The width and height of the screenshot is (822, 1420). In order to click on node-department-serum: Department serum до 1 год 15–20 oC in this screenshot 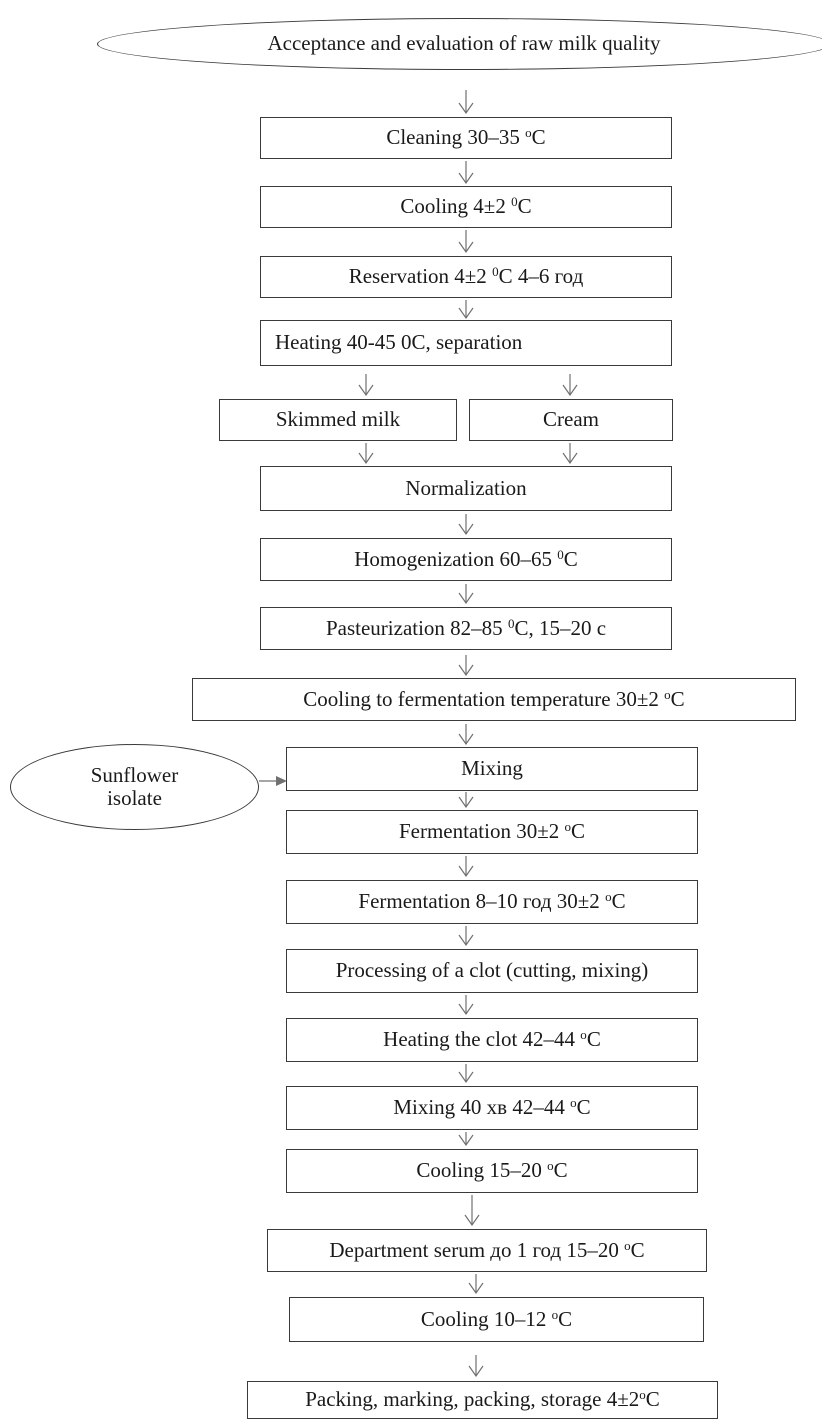, I will do `click(487, 1250)`.